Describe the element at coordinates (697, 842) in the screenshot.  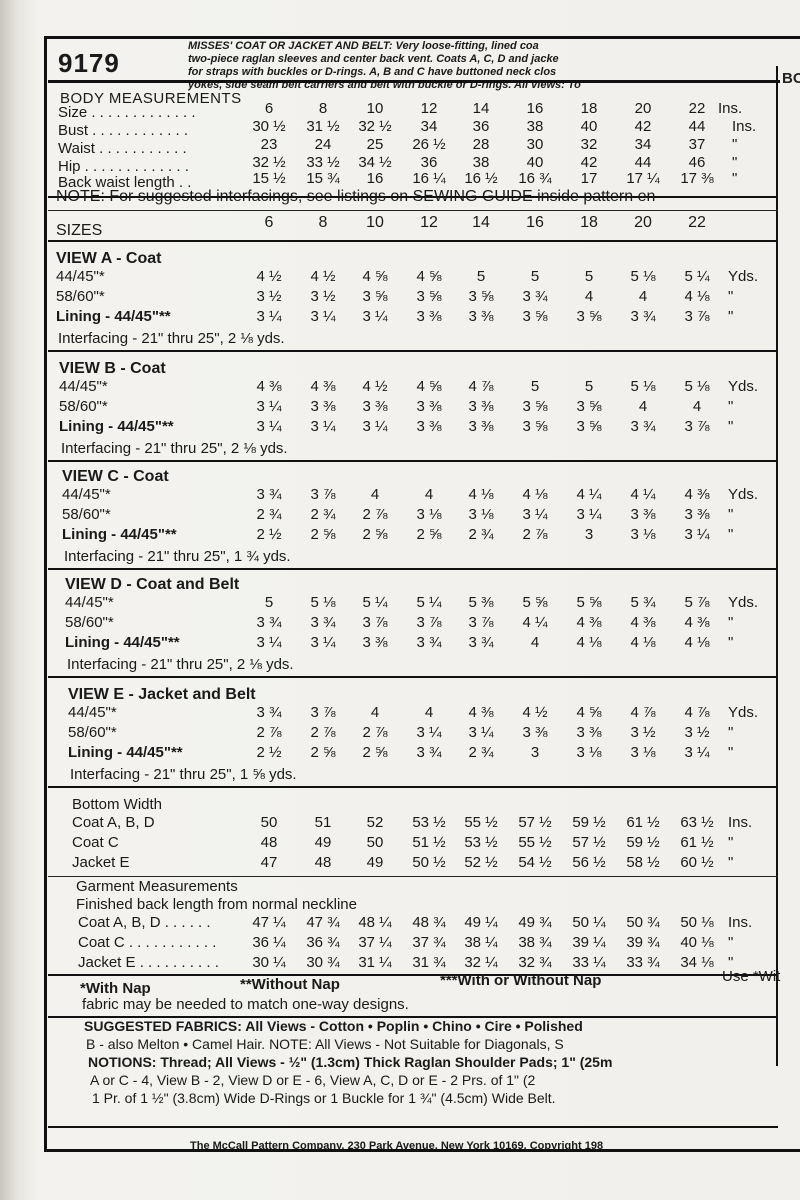
I see `cell-value: 61 ½` at that location.